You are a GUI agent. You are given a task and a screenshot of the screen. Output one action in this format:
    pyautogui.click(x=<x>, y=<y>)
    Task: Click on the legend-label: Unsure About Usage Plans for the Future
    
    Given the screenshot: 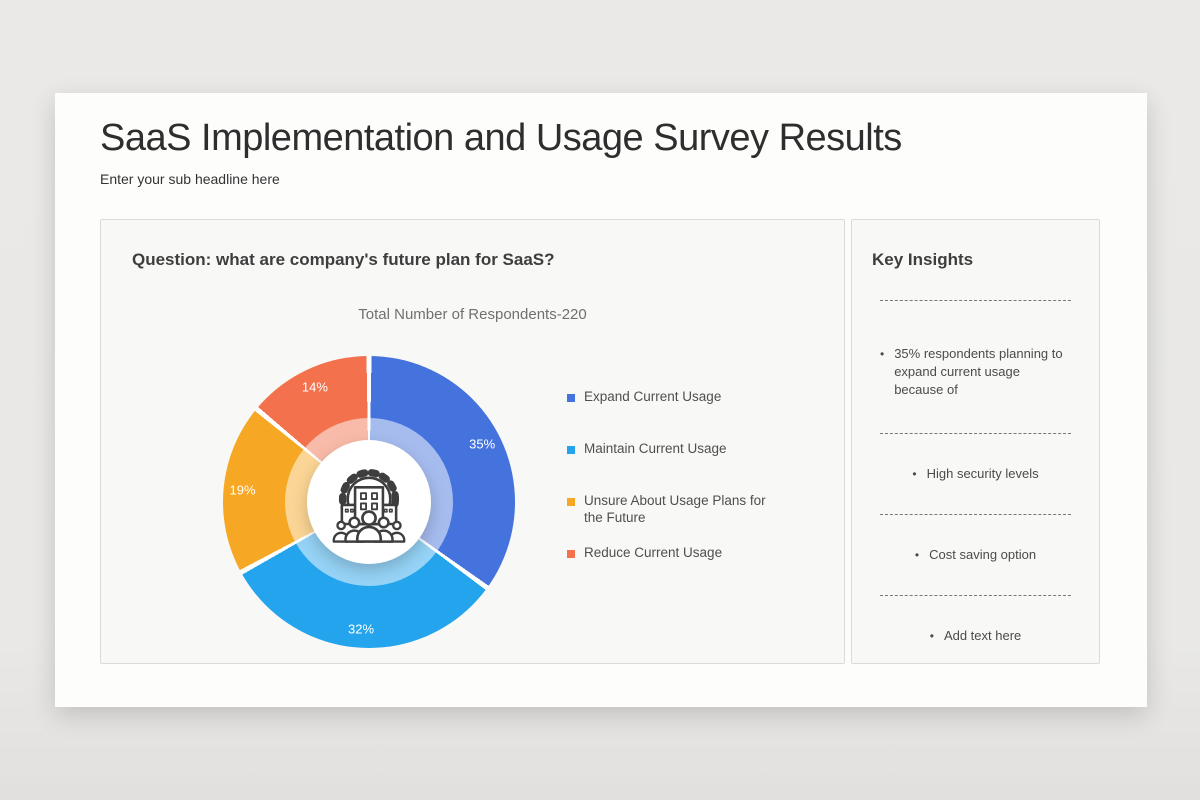 What is the action you would take?
    pyautogui.click(x=675, y=509)
    